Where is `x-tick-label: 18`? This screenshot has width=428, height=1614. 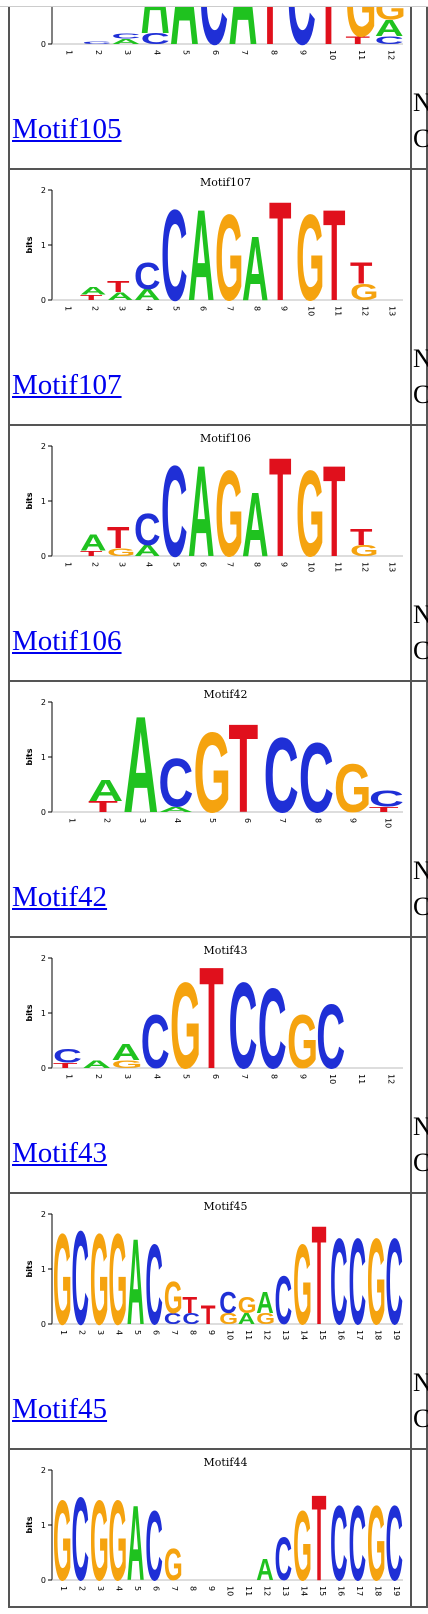 x-tick-label: 18 is located at coordinates (377, 1591).